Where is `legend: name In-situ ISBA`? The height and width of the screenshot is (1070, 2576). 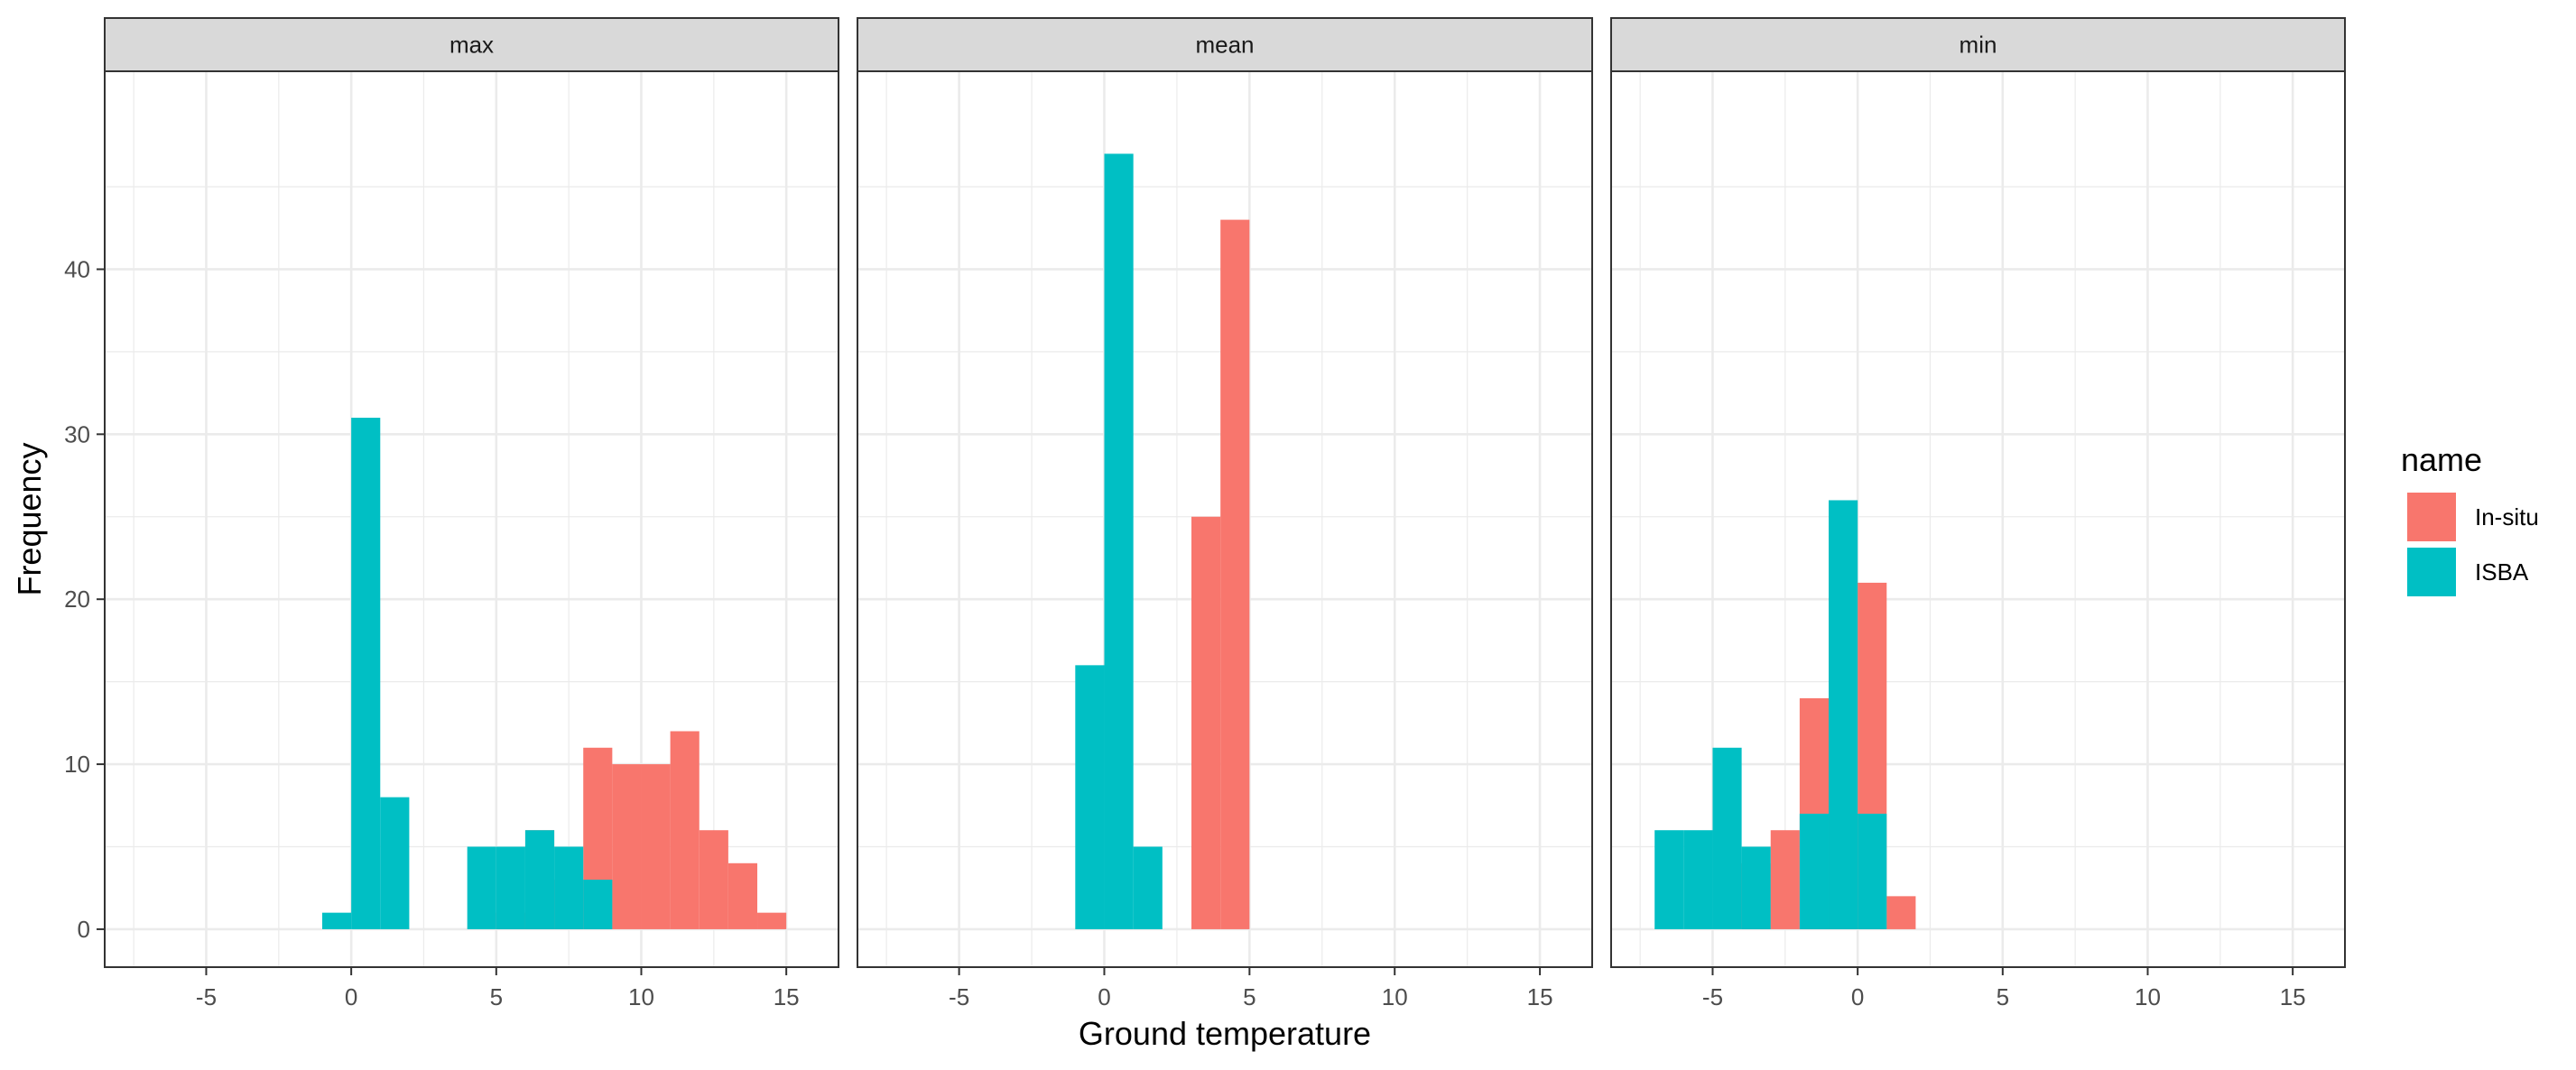
legend: name In-situ ISBA is located at coordinates (2470, 519).